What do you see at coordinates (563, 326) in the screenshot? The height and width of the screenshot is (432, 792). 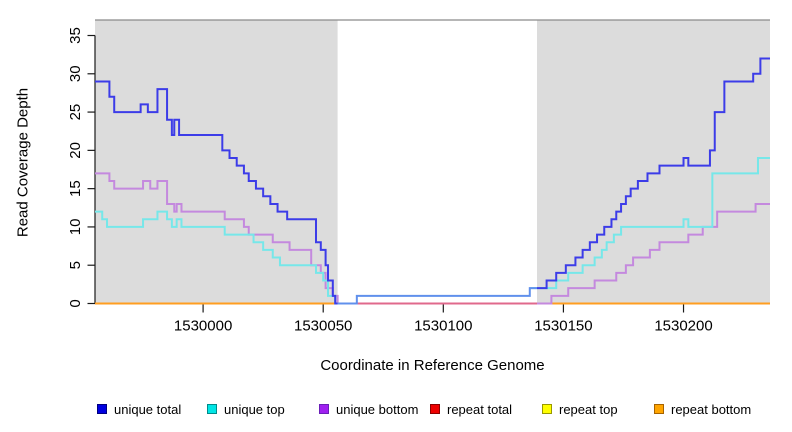 I see `x-tick-label: 1530150` at bounding box center [563, 326].